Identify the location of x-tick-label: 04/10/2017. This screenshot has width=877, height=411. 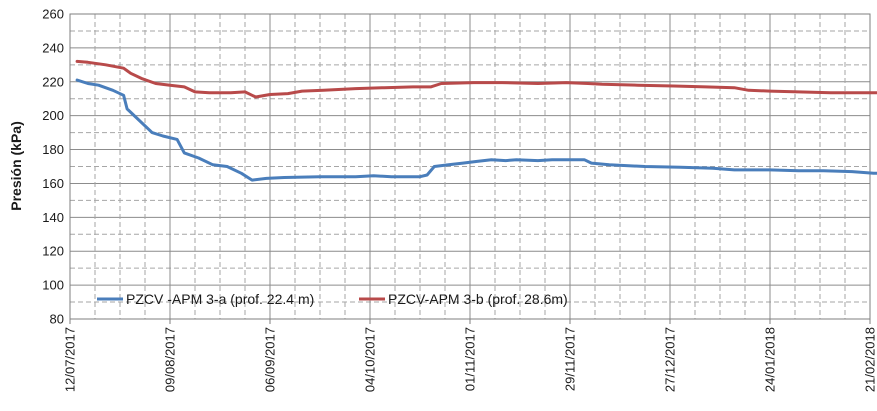
(370, 359).